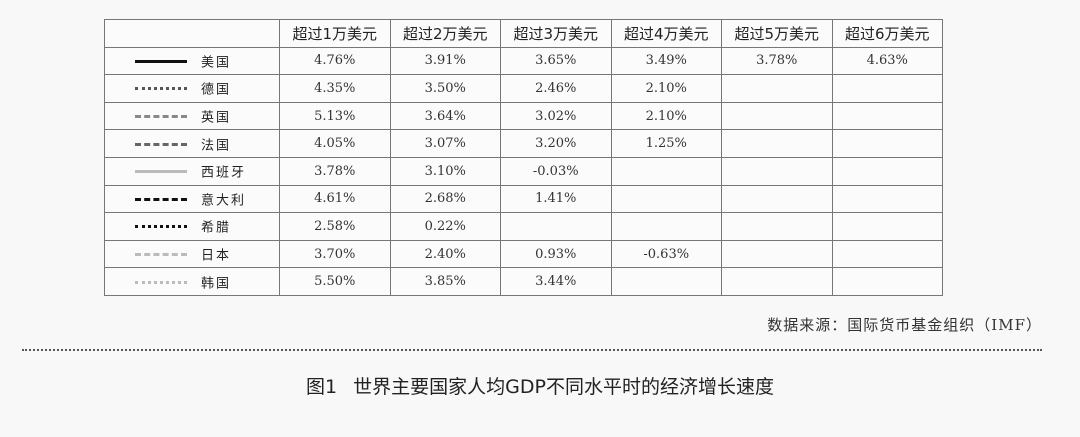  I want to click on figure-label: 图1, so click(322, 387).